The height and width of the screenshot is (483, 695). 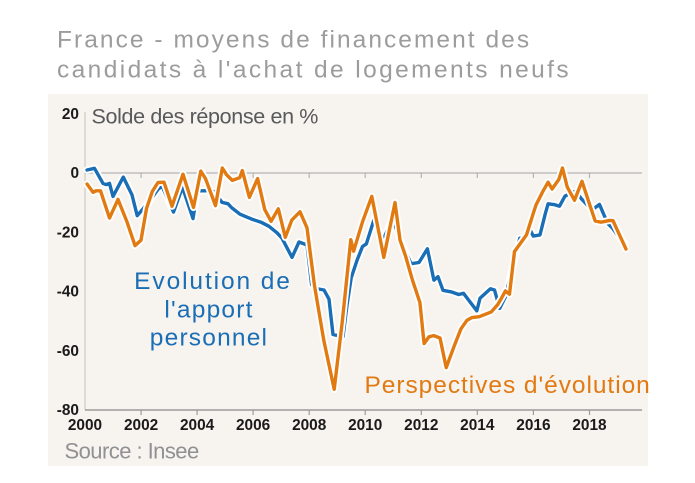 I want to click on svg-text: 2002, so click(x=141, y=425).